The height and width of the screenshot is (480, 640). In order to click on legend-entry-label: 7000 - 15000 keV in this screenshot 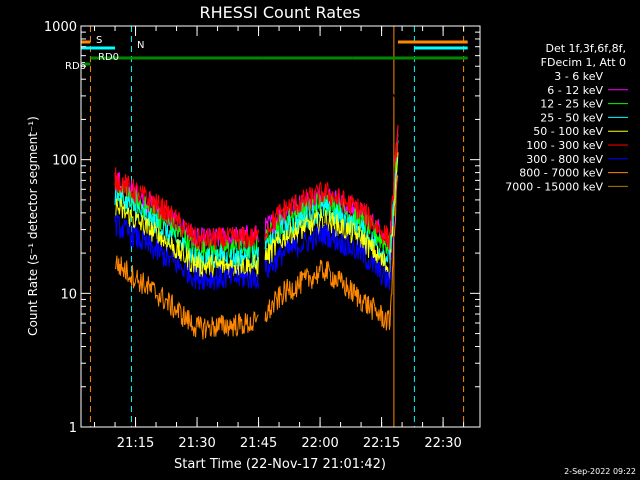, I will do `click(554, 186)`.